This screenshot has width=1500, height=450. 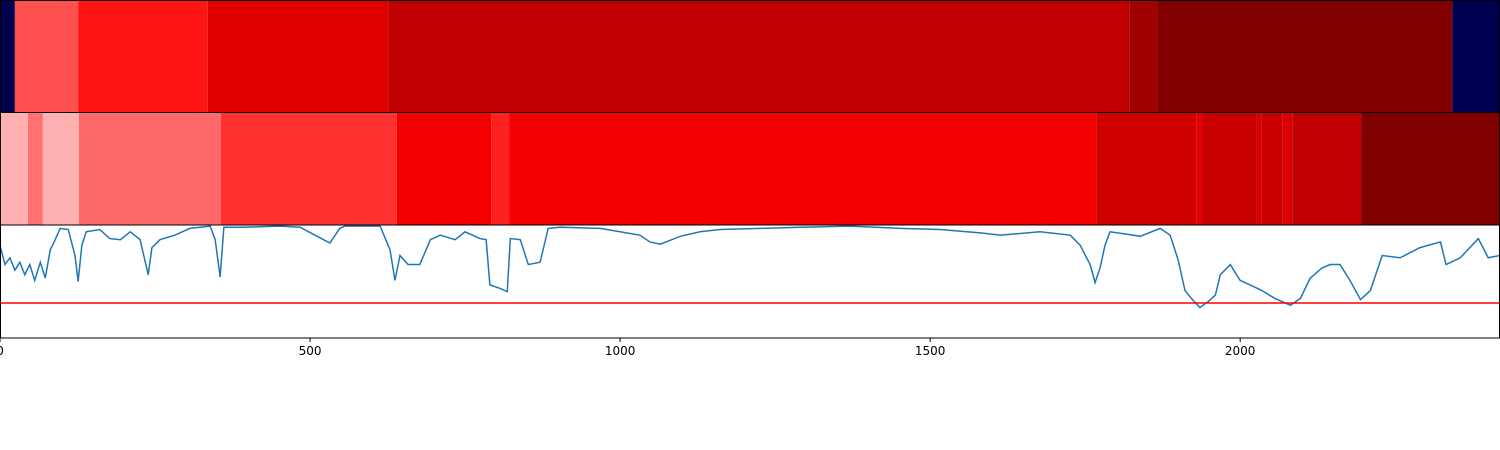 I want to click on x-tick-label: 2000, so click(x=1240, y=351).